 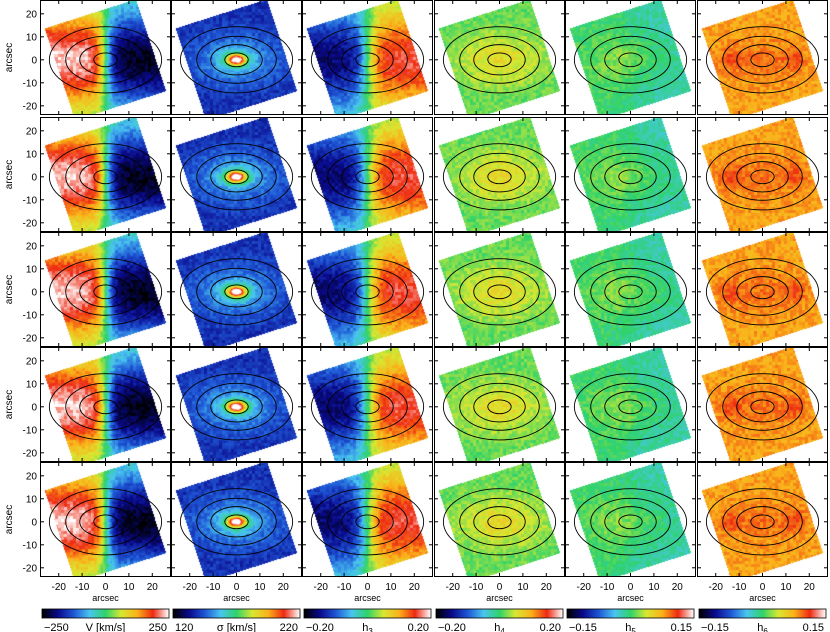 I want to click on map-h6-row2, so click(x=762, y=174).